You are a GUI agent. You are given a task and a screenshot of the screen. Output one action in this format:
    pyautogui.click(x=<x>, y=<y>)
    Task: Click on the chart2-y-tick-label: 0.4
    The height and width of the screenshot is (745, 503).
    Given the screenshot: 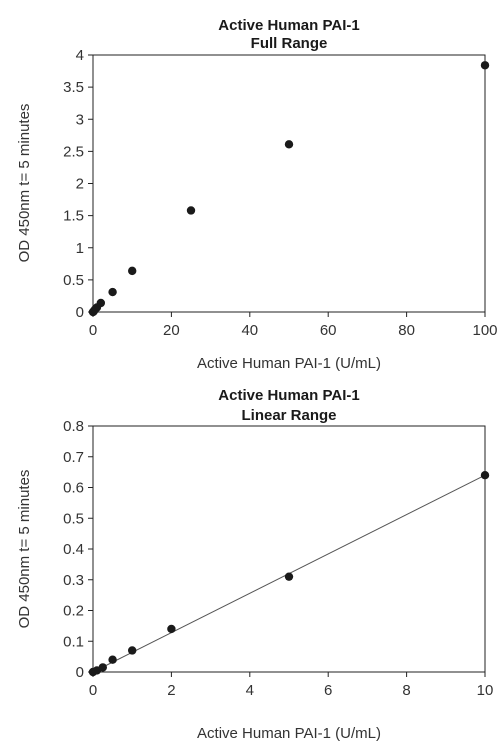 What is the action you would take?
    pyautogui.click(x=73, y=549)
    